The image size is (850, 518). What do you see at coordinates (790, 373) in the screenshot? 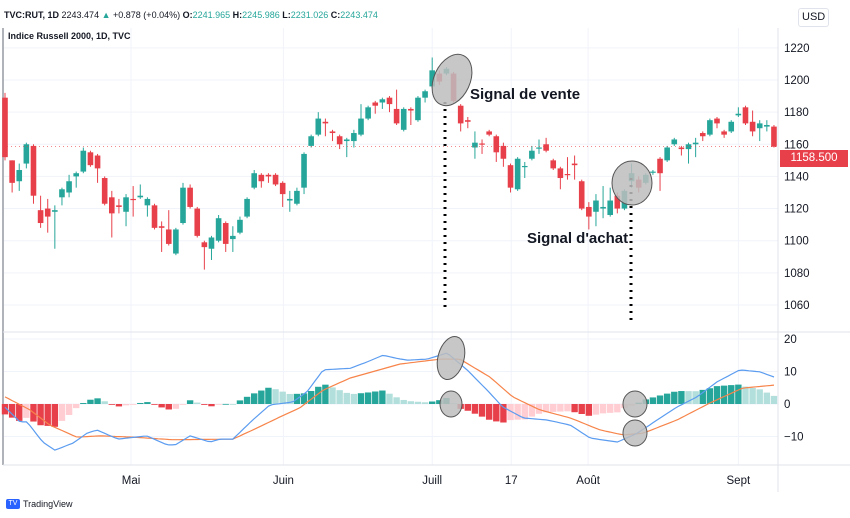
I see `macd-tick-label: 10` at bounding box center [790, 373].